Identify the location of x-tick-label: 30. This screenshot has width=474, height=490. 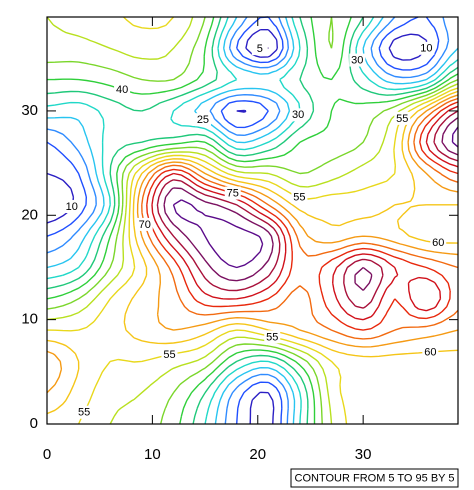
(363, 454).